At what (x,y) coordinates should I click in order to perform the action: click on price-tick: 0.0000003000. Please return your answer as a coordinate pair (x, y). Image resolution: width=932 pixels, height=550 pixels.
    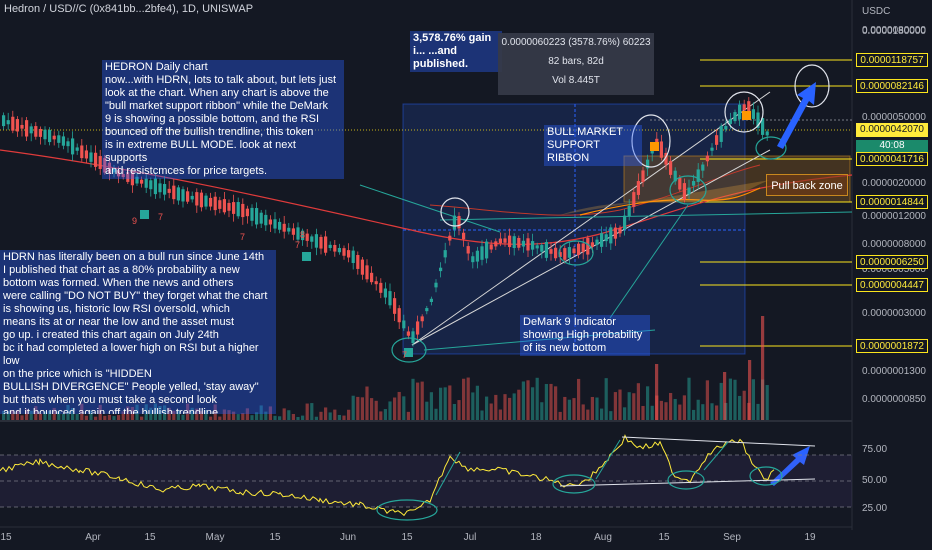
    Looking at the image, I should click on (894, 313).